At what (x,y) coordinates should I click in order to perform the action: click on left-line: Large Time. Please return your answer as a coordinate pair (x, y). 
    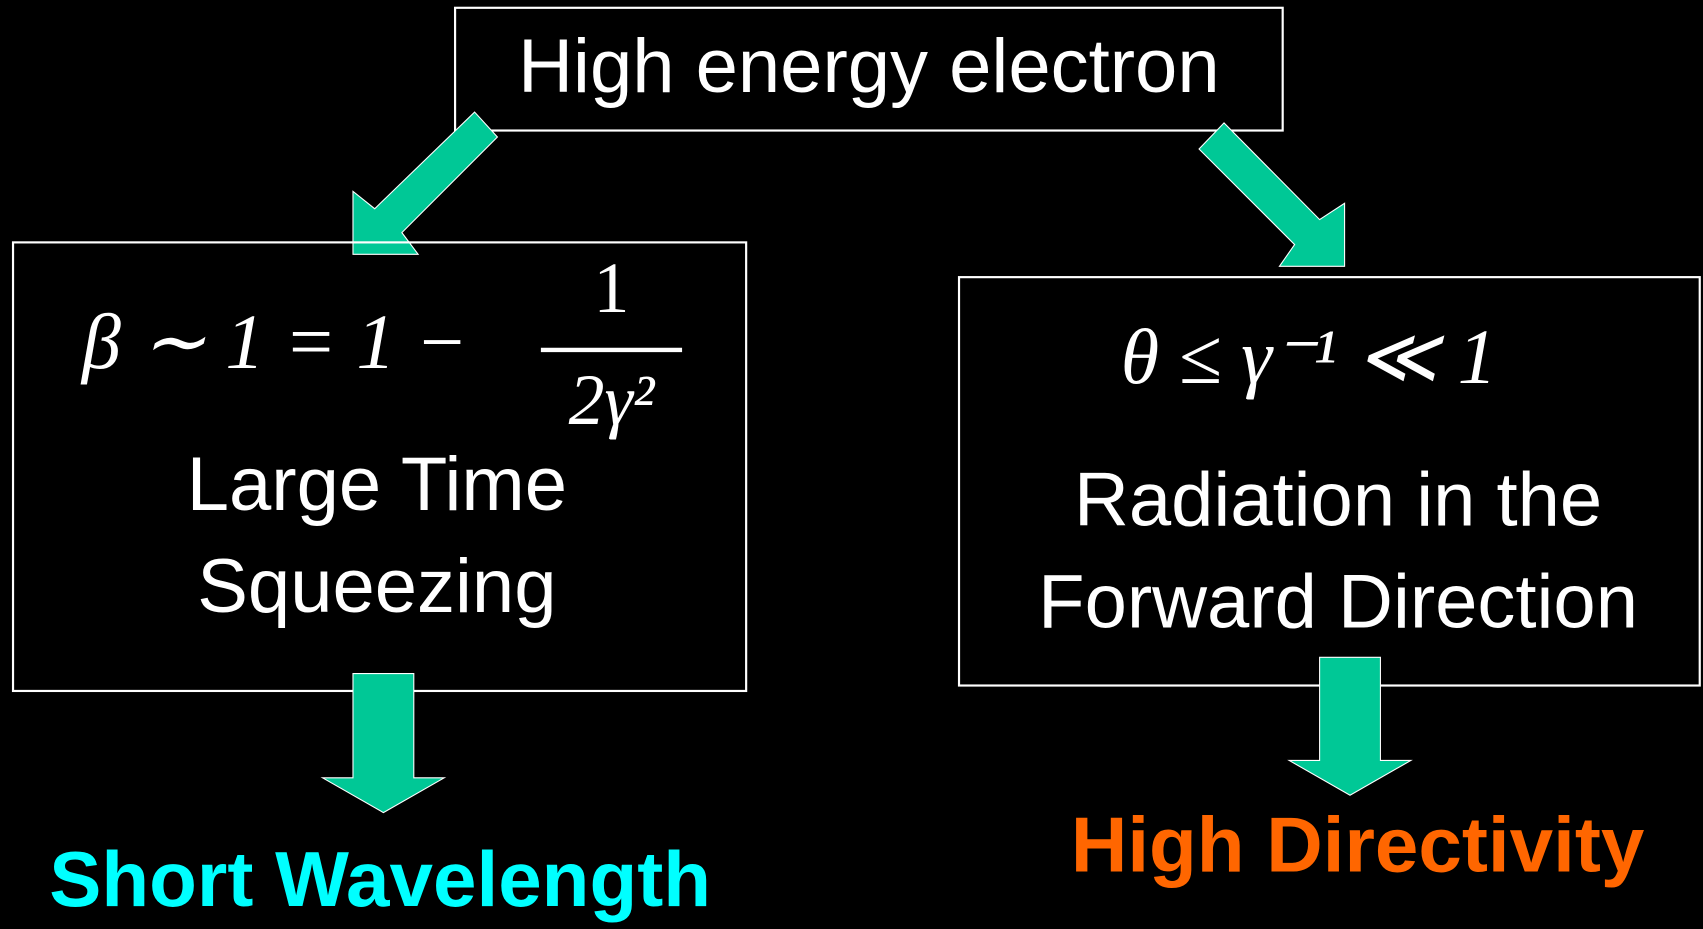
    Looking at the image, I should click on (377, 484).